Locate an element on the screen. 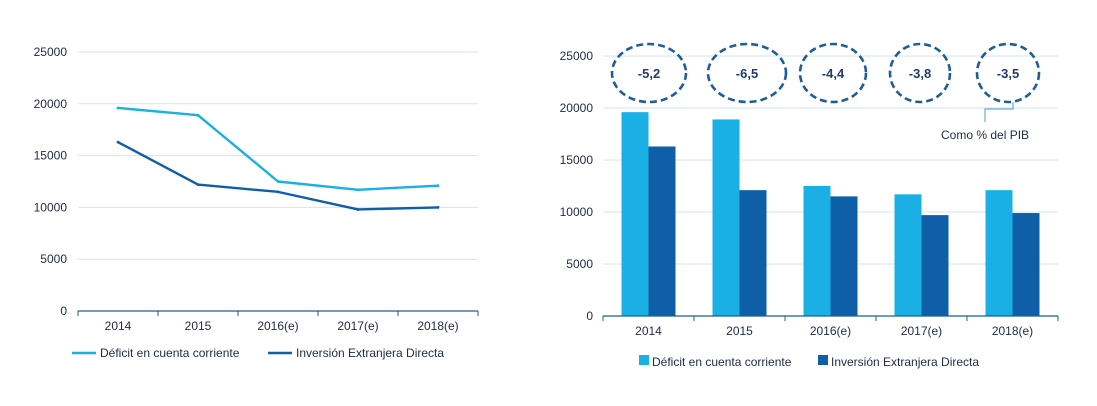  annotation-note: Como % del PIB is located at coordinates (985, 135).